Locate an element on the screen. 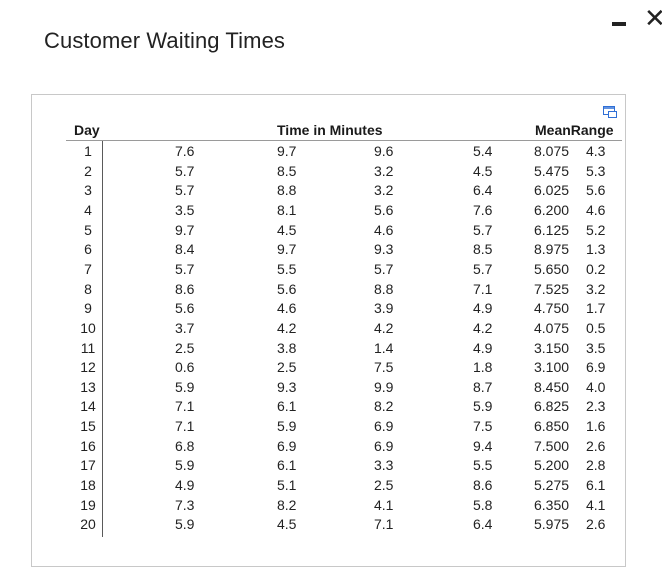 This screenshot has height=586, width=662. cell-range: 2.6 is located at coordinates (596, 445).